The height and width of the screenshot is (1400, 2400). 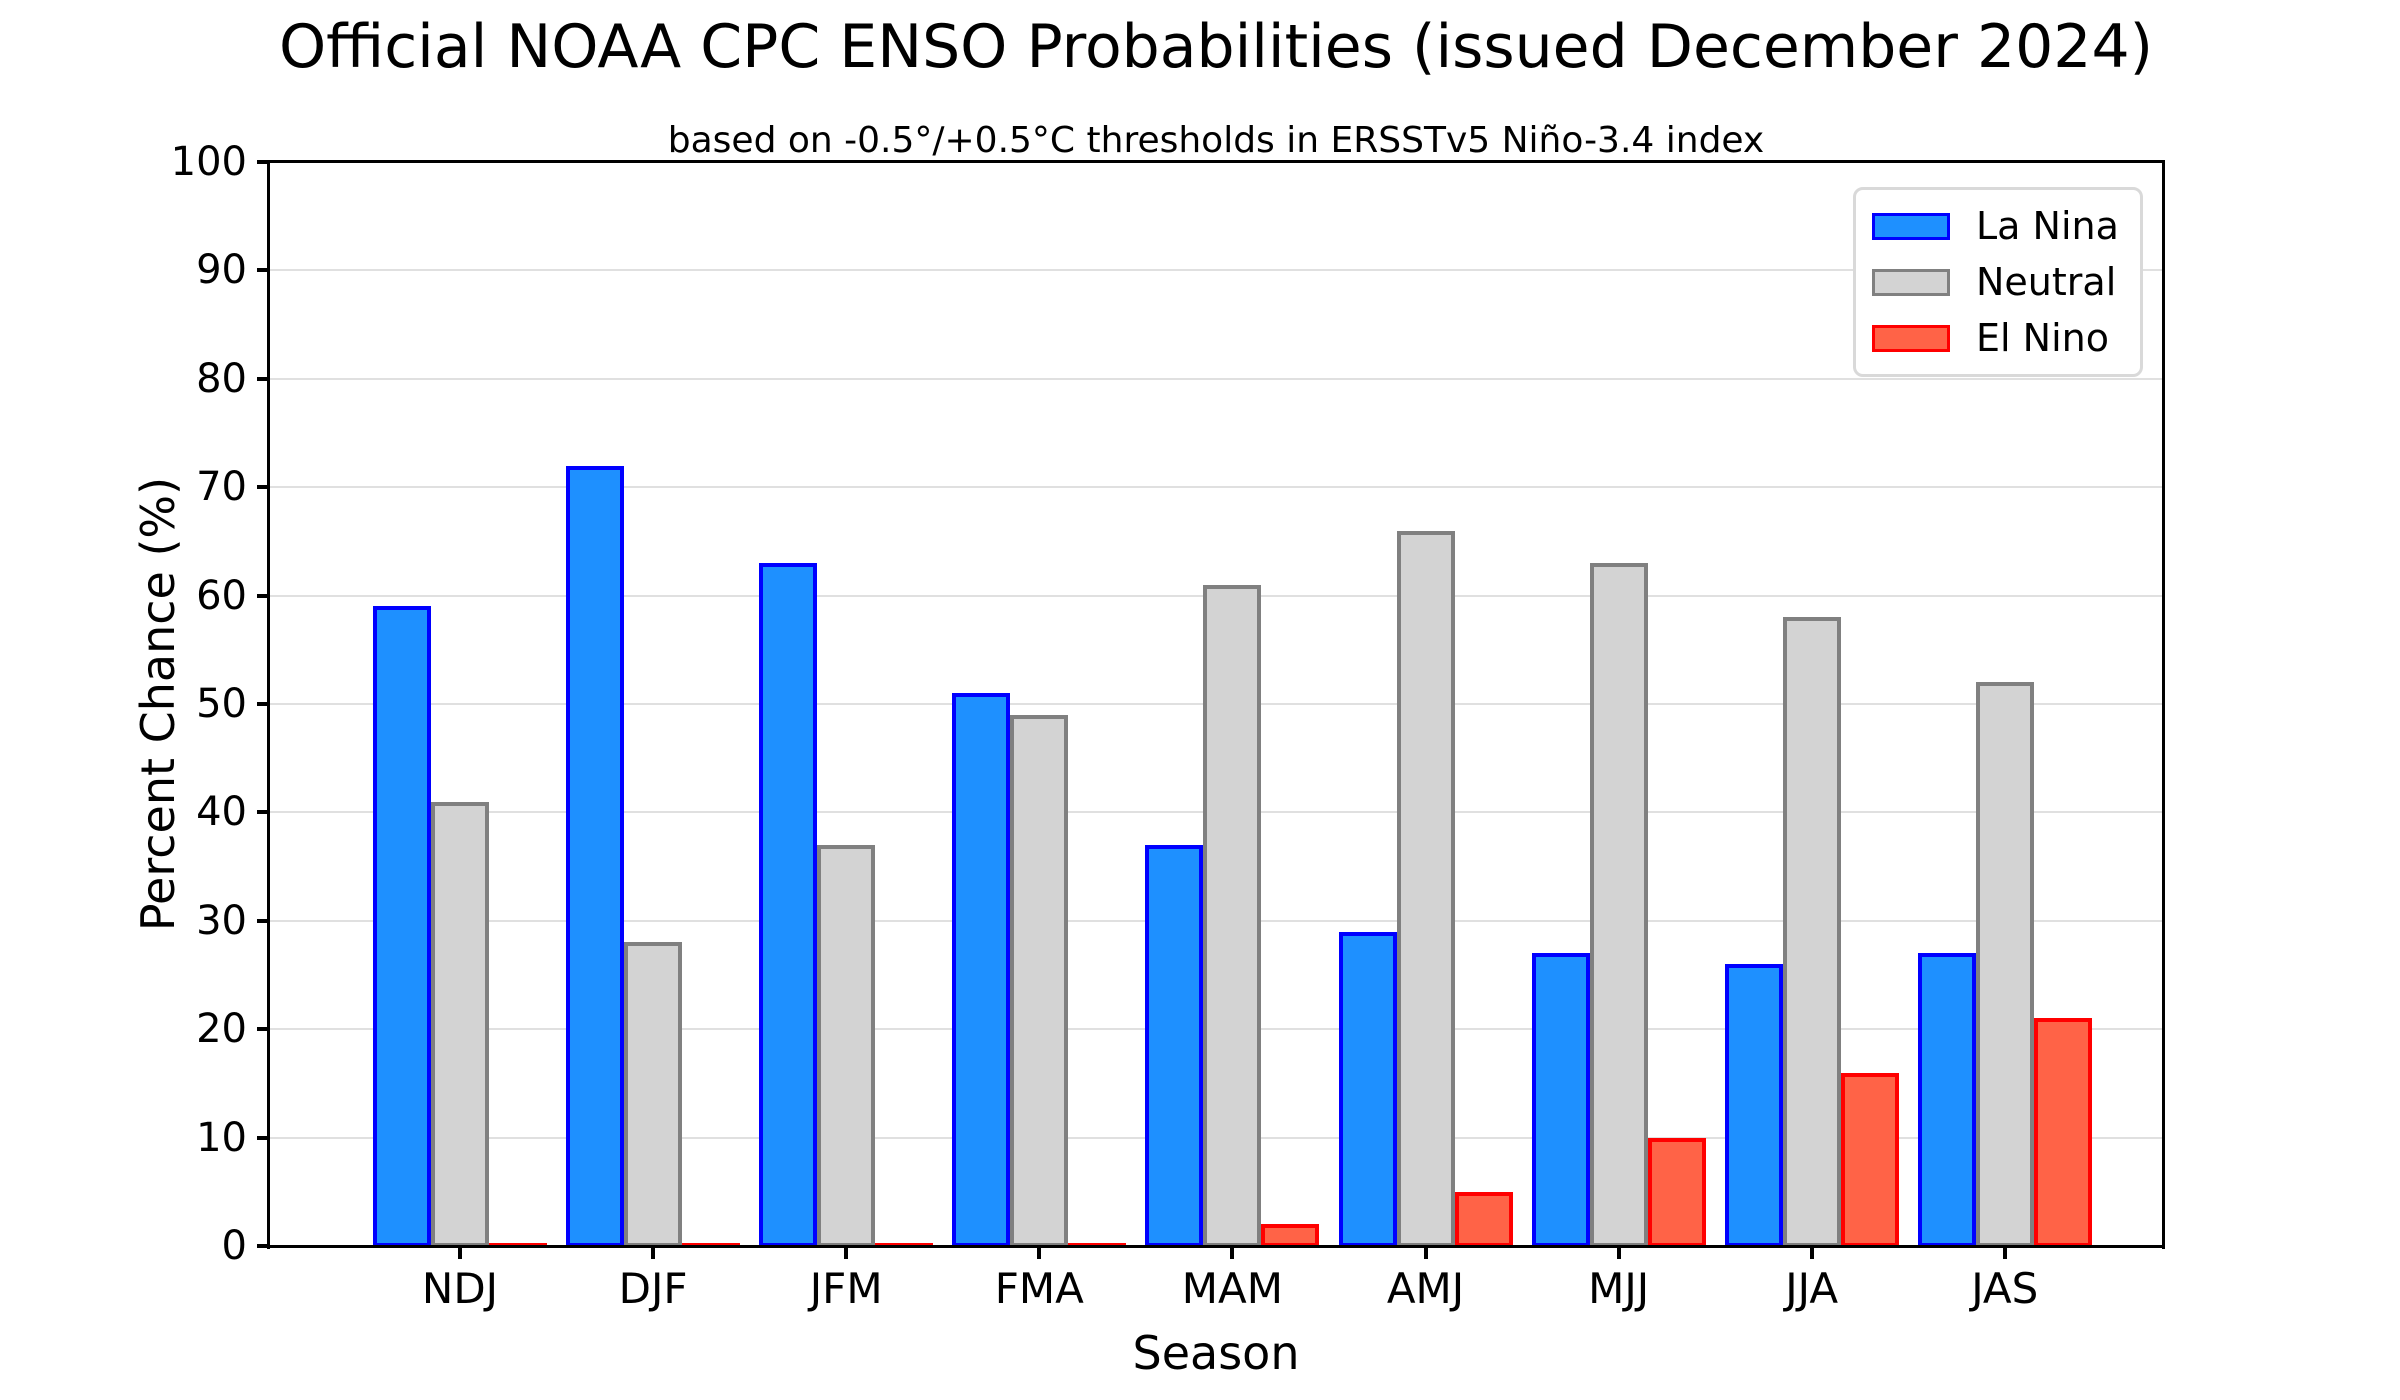 I want to click on legend-item-la-nina: La Nina, so click(x=1997, y=226).